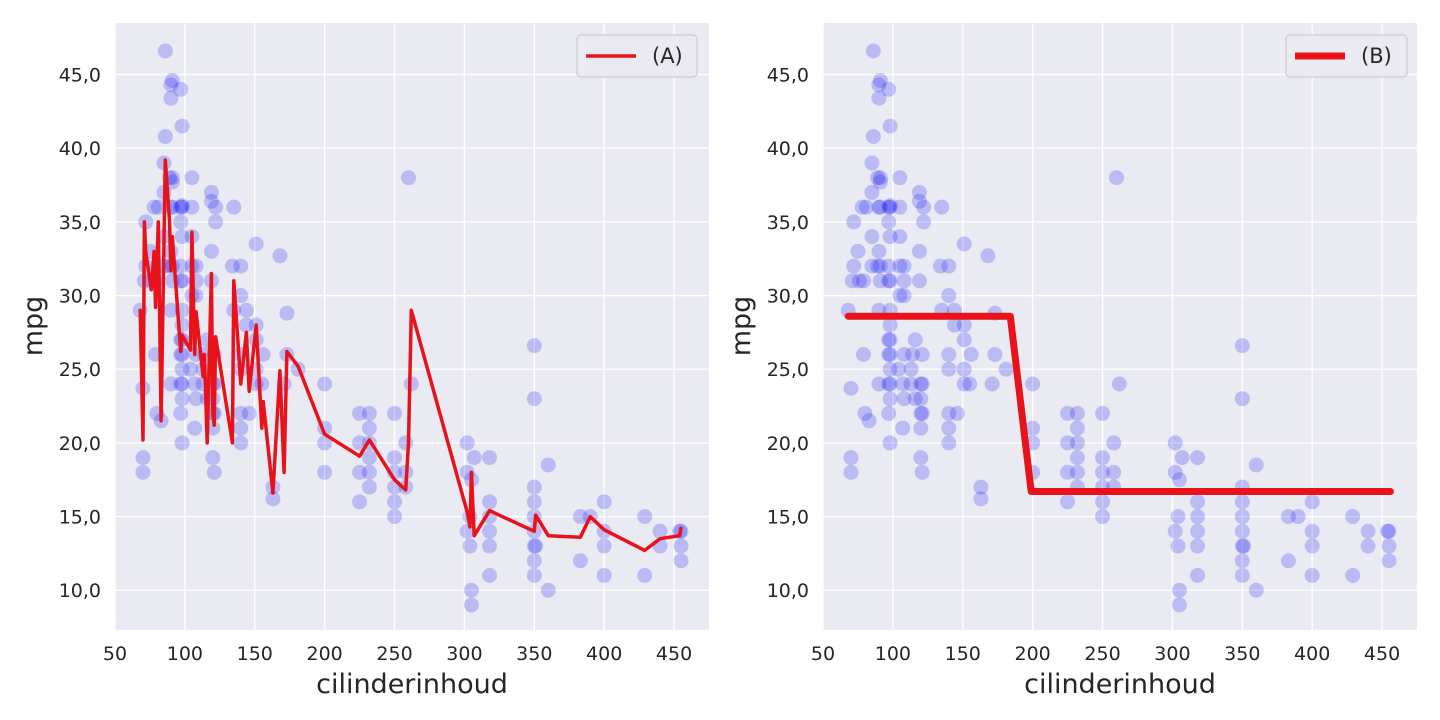 This screenshot has width=1440, height=720. Describe the element at coordinates (893, 654) in the screenshot. I see `x-tick-label: 100` at that location.